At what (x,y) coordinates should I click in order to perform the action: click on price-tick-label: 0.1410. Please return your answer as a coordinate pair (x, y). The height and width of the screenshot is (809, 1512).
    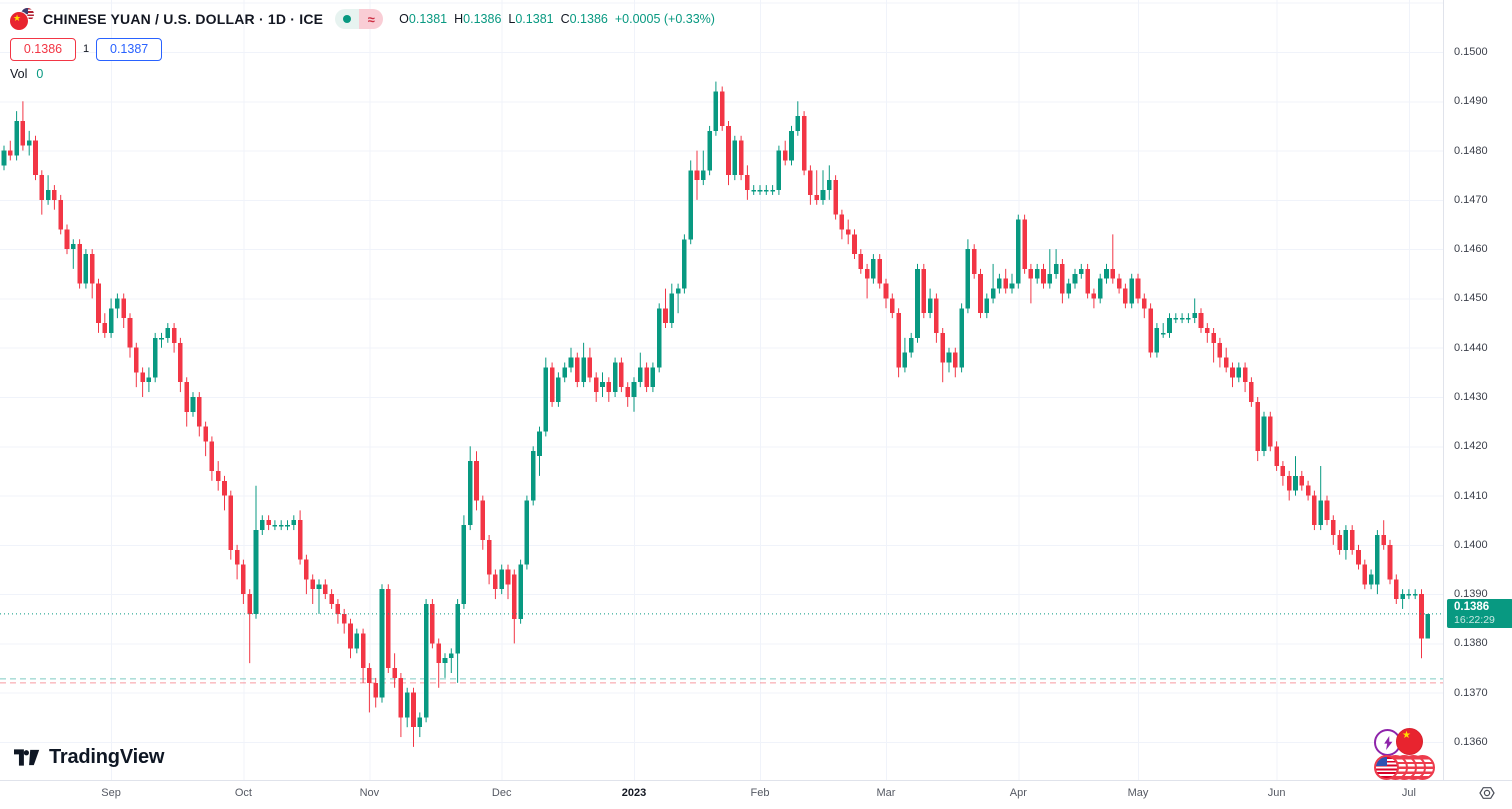
    Looking at the image, I should click on (1471, 495).